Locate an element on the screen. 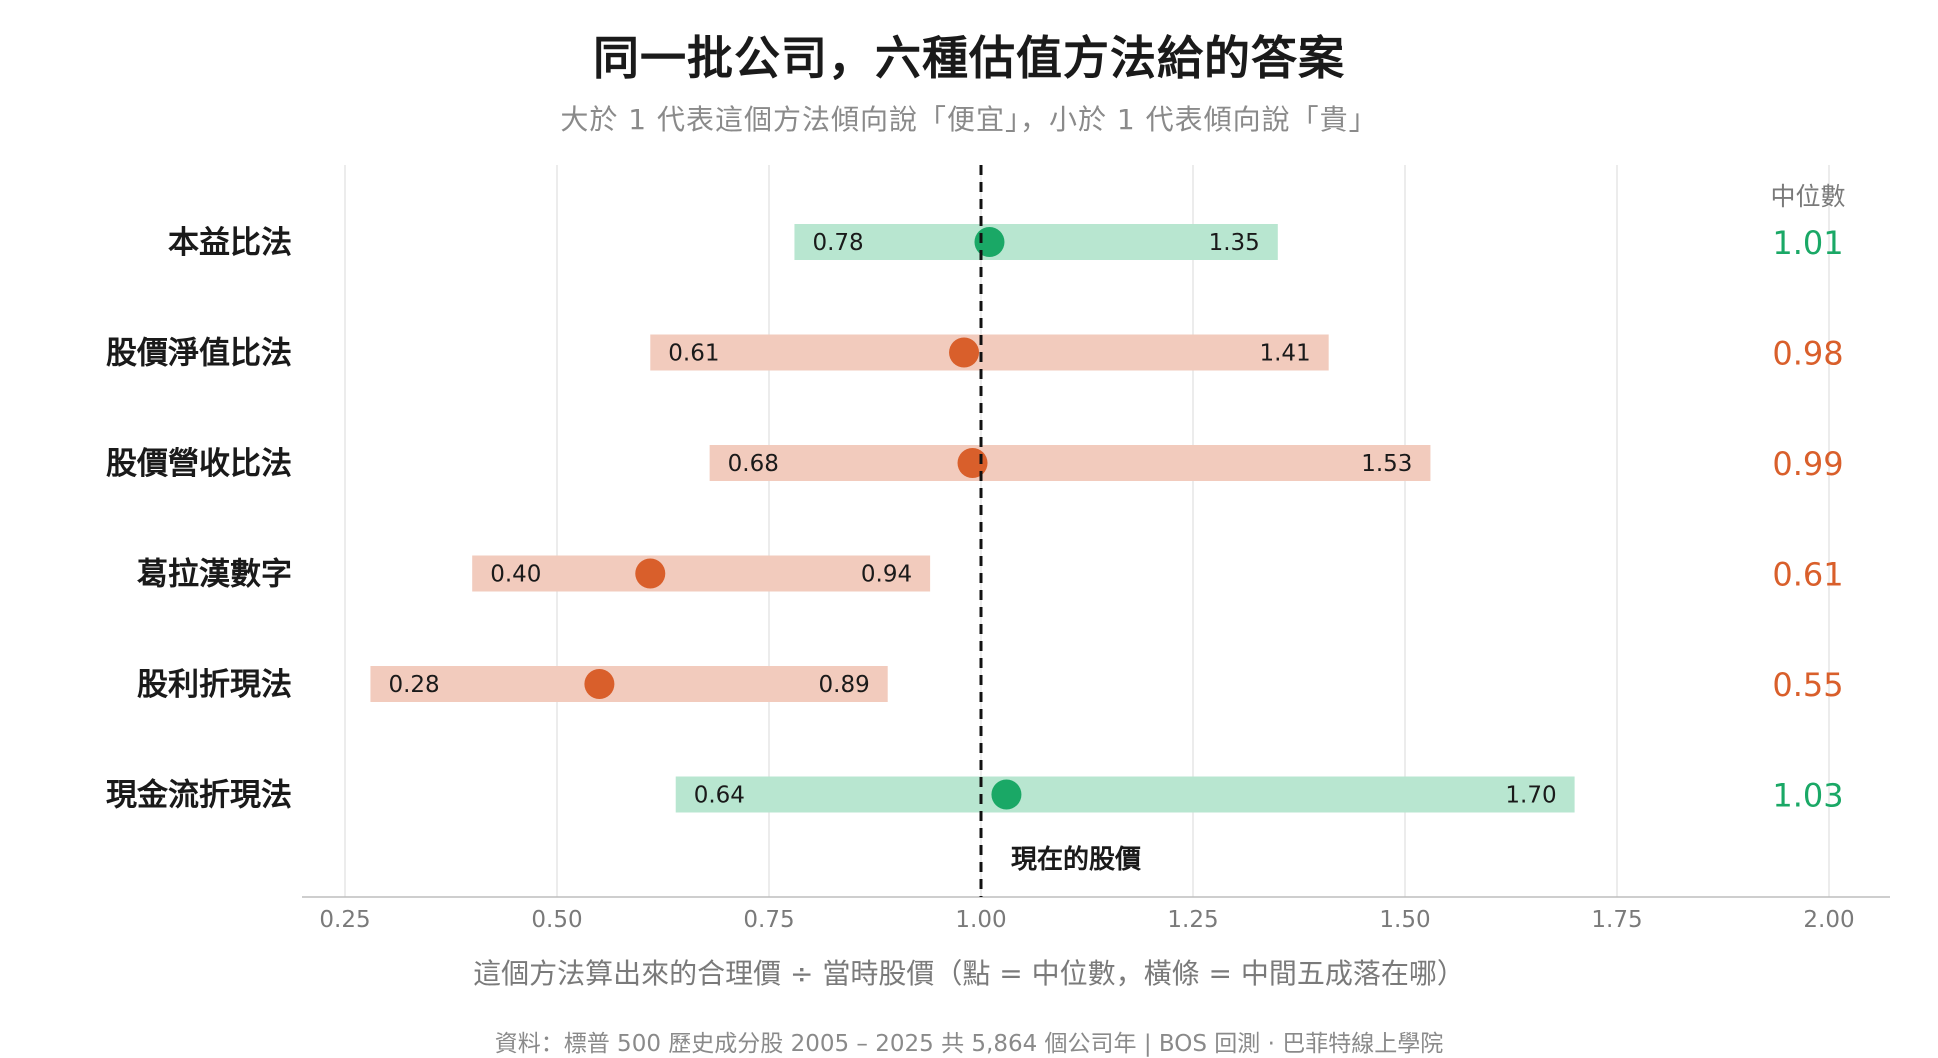 The width and height of the screenshot is (1938, 1058). median-header: 中位數 is located at coordinates (1807, 196).